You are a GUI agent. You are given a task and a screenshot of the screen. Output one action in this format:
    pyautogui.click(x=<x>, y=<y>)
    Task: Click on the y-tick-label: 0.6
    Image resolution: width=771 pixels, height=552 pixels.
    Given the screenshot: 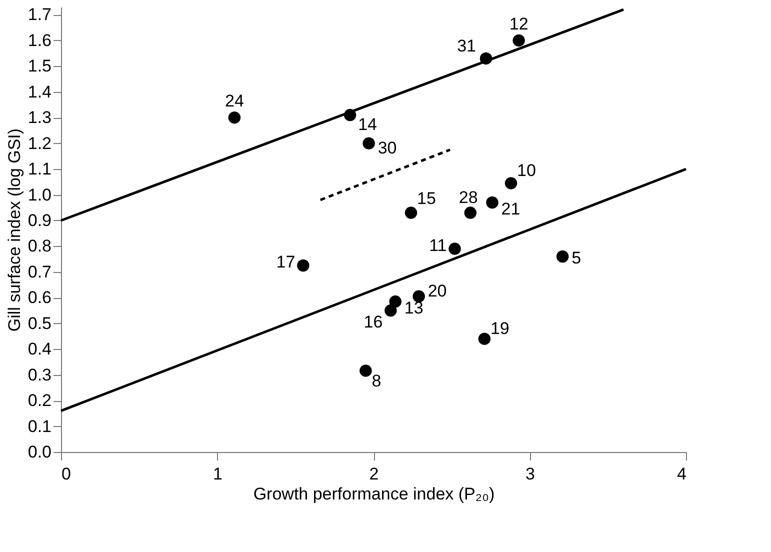 What is the action you would take?
    pyautogui.click(x=40, y=298)
    